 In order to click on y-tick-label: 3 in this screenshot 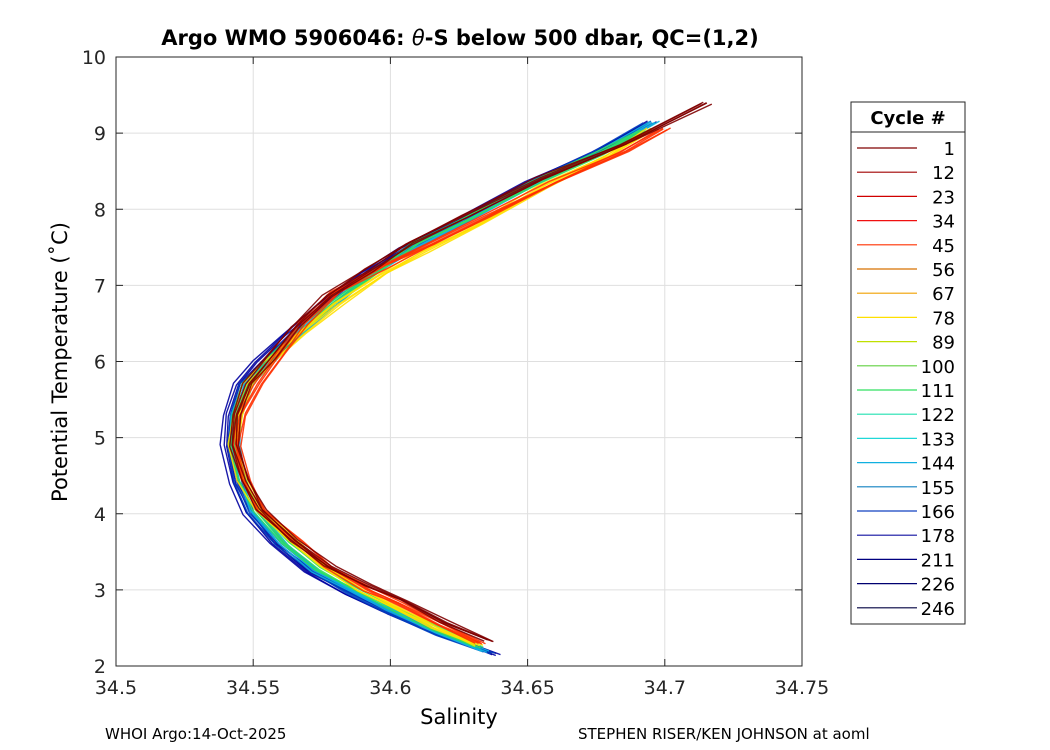, I will do `click(100, 591)`.